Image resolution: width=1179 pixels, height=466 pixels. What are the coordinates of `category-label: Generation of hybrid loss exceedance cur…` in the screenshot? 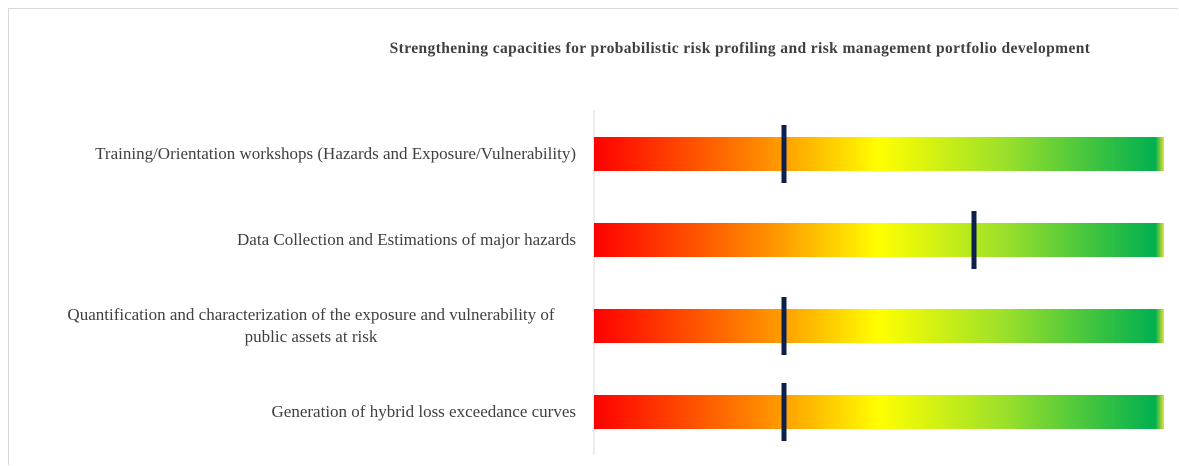 It's located at (298, 412).